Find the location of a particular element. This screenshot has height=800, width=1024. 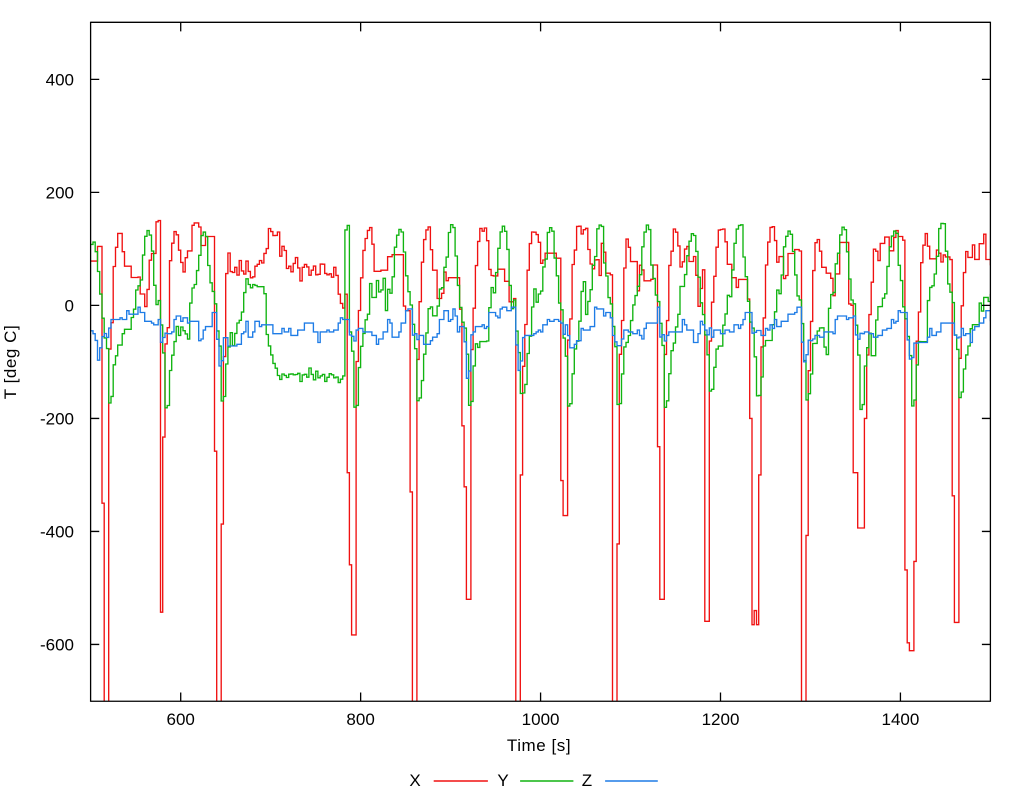

svg-text: -600 is located at coordinates (57, 645).